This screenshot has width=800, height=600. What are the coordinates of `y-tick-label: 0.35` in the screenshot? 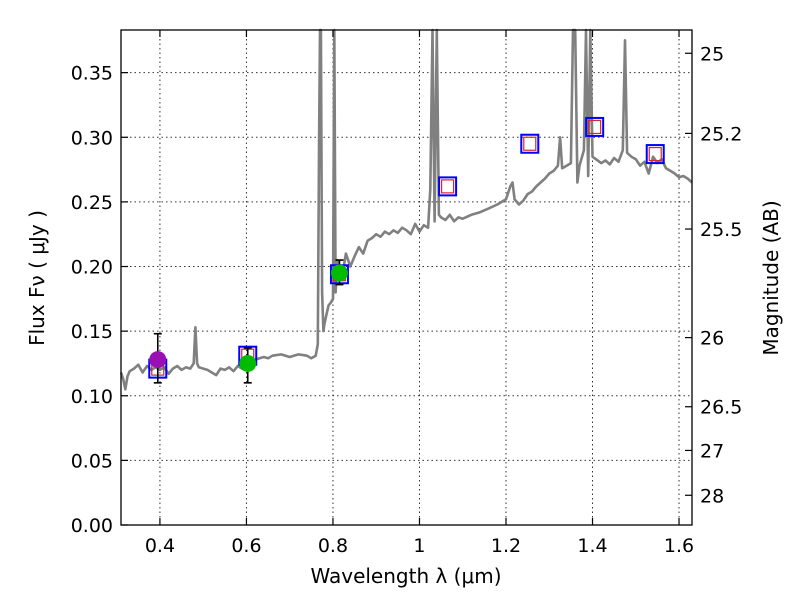 It's located at (92, 74).